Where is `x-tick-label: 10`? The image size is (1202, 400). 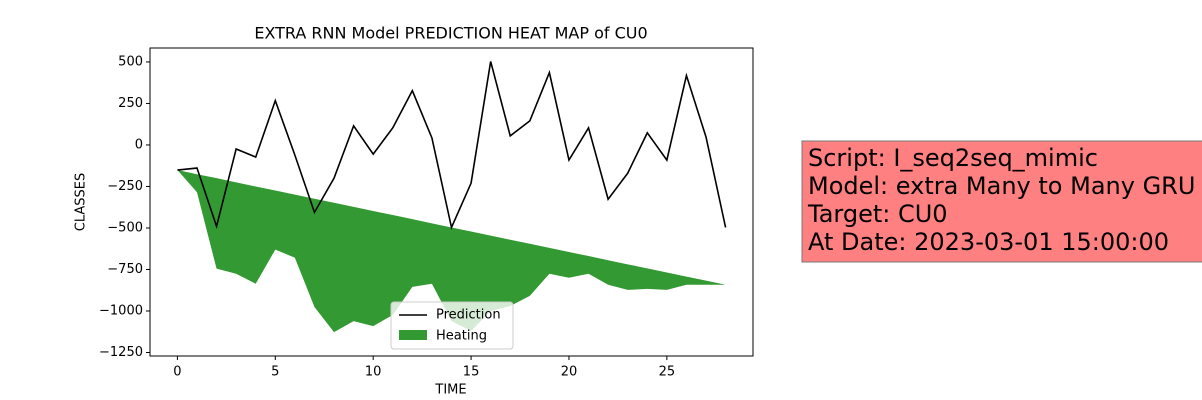
x-tick-label: 10 is located at coordinates (373, 372).